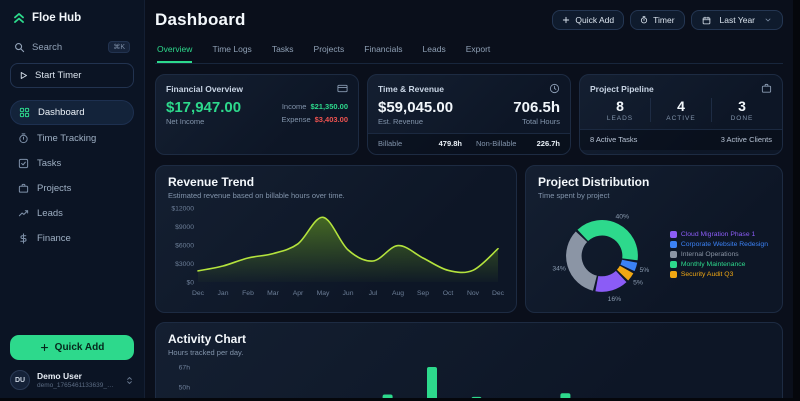 The width and height of the screenshot is (800, 401). What do you see at coordinates (331, 119) in the screenshot?
I see `expense-value: $3,403.00` at bounding box center [331, 119].